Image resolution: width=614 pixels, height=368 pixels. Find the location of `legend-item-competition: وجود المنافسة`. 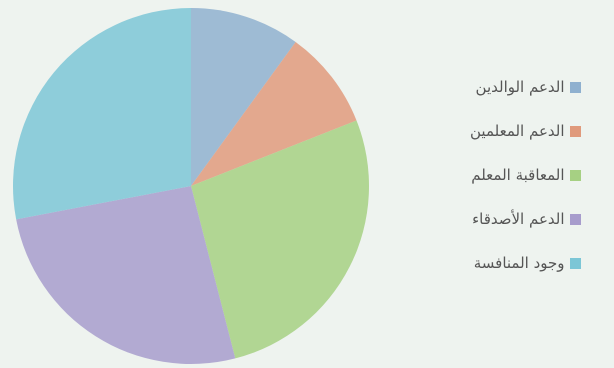

legend-item-competition: وجود المنافسة is located at coordinates (525, 263).